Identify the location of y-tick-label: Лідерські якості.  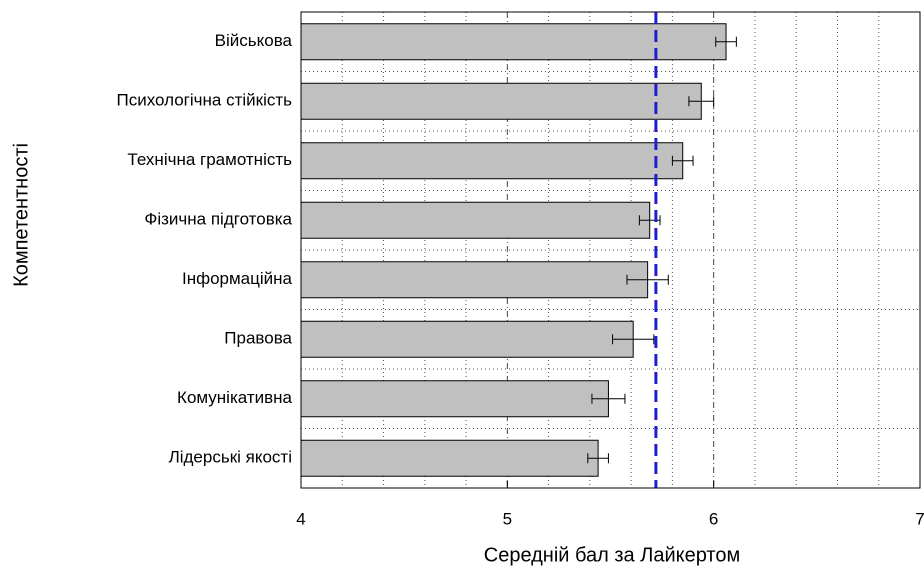
(230, 457).